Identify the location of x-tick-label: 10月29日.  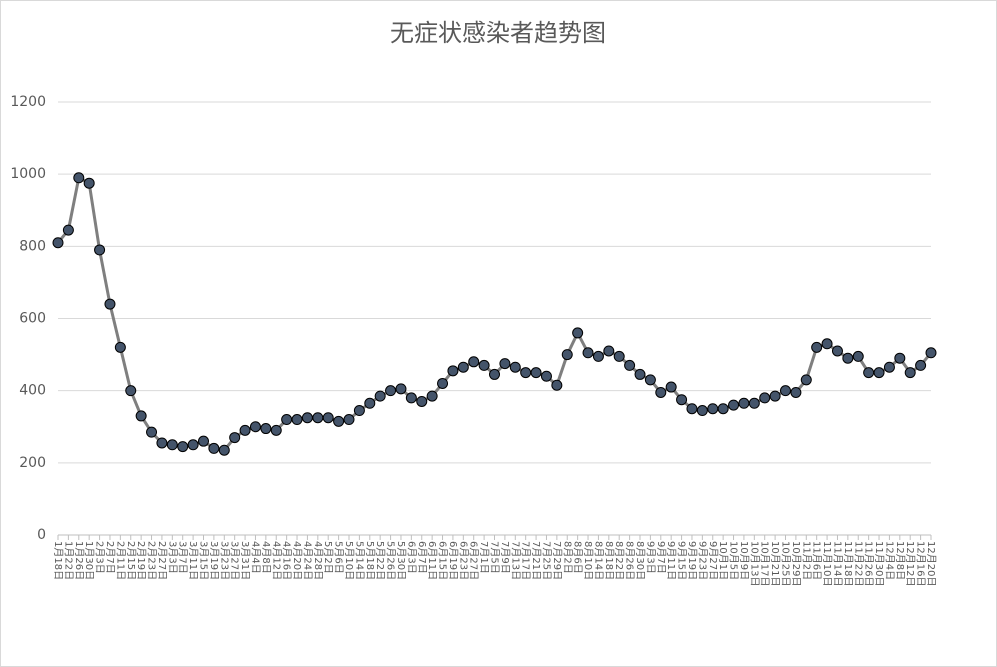
(796, 563).